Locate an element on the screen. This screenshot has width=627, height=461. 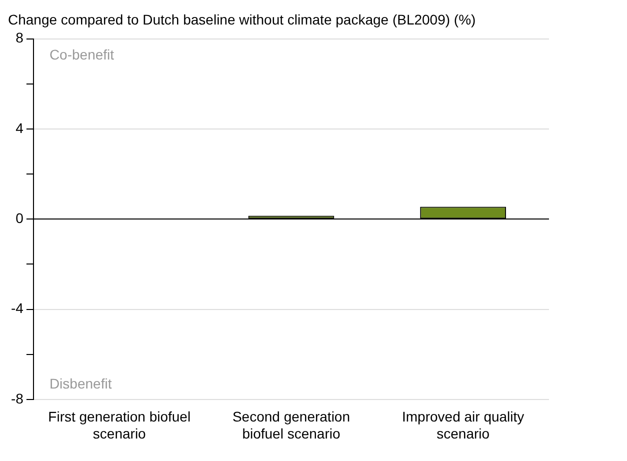
annotation: Co-benefit is located at coordinates (81, 54).